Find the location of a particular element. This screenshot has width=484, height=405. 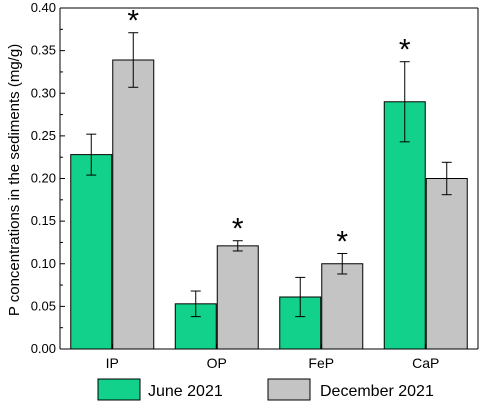

error-bar-december-2021-ip is located at coordinates (133, 60).